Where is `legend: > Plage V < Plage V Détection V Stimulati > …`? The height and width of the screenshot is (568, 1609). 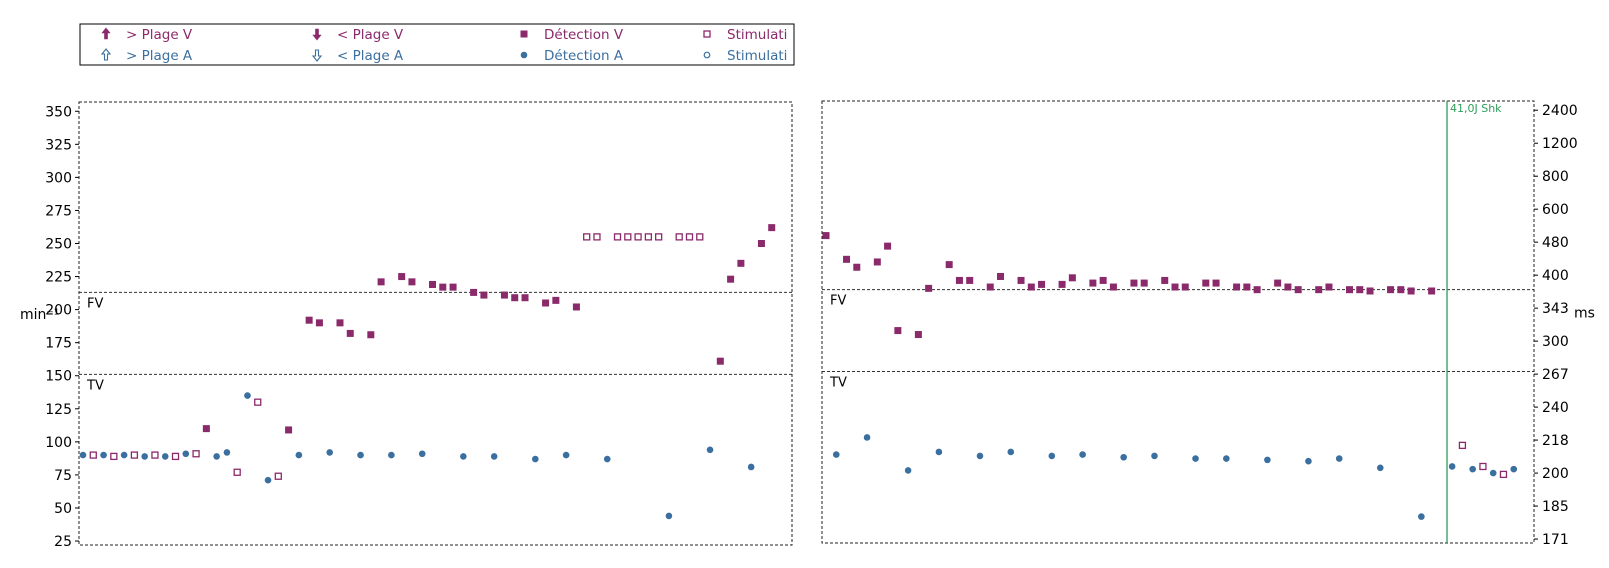 legend: > Plage V < Plage V Détection V Stimulati > … is located at coordinates (437, 44).